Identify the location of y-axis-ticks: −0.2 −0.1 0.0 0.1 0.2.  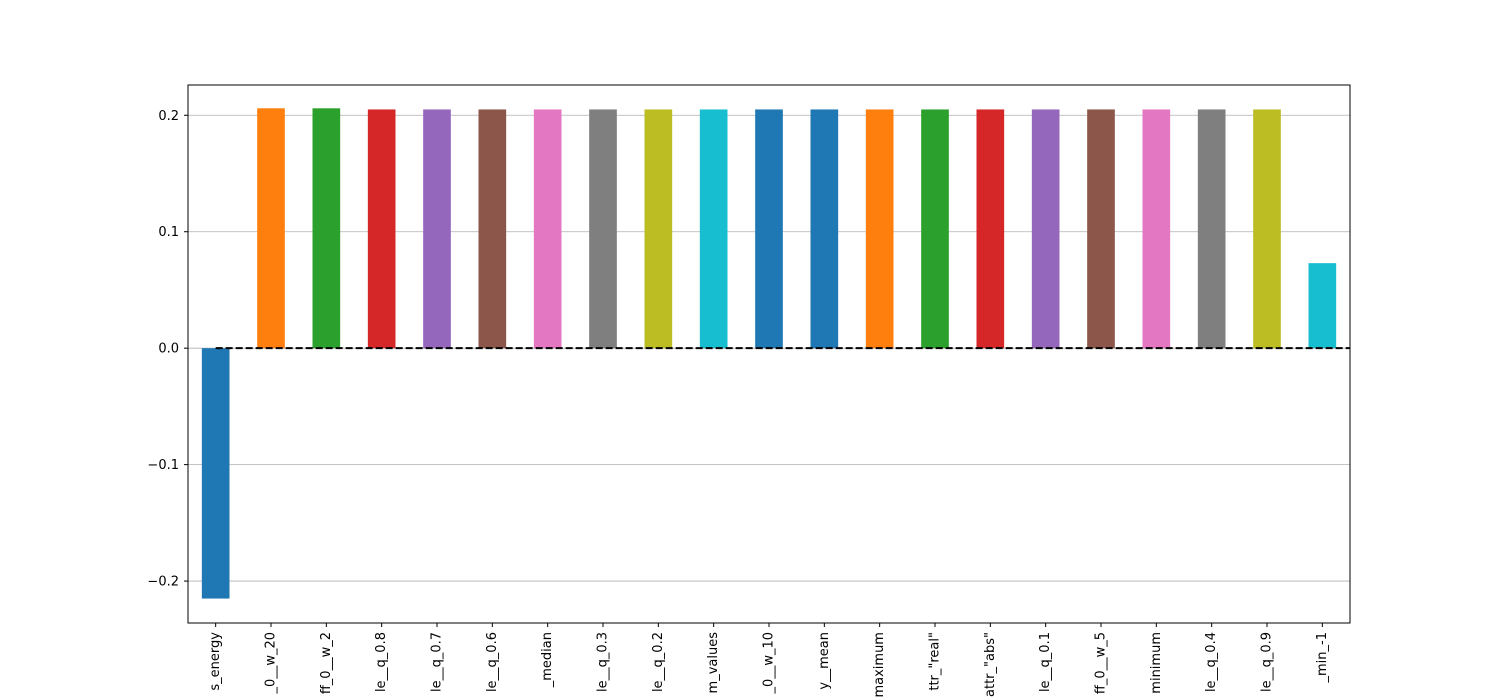
(167, 349).